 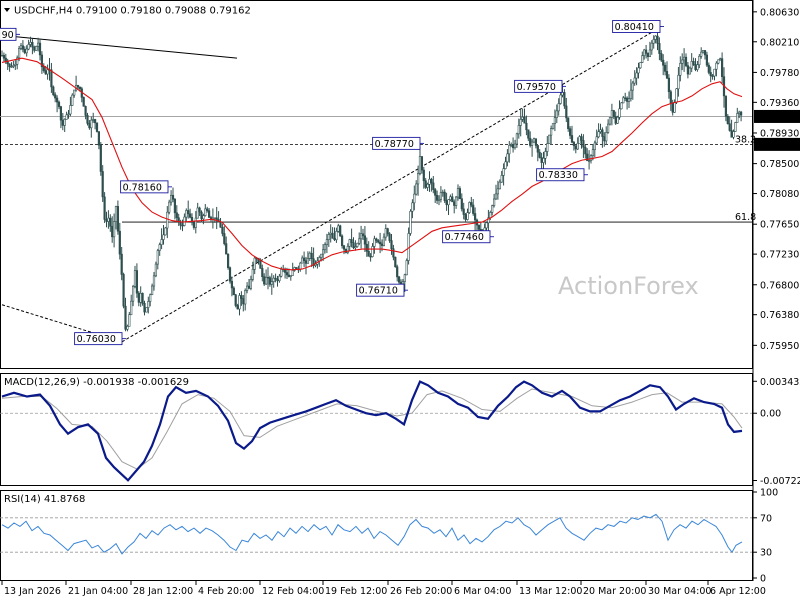 I want to click on x-tick-label: 13 Mar 12:00, so click(x=550, y=591).